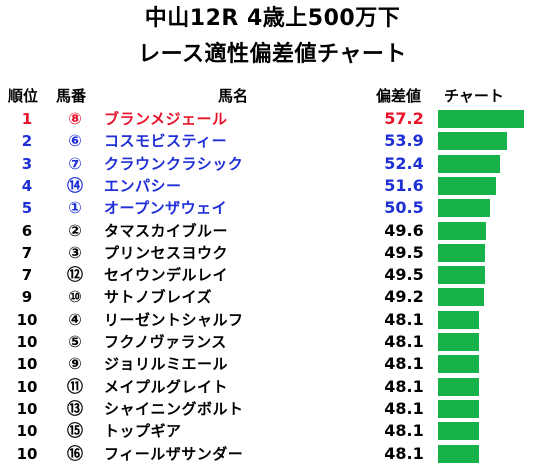 Image resolution: width=545 pixels, height=467 pixels. Describe the element at coordinates (272, 231) in the screenshot. I see `table-row: 6 ② タマスカイブルー 49.6` at that location.